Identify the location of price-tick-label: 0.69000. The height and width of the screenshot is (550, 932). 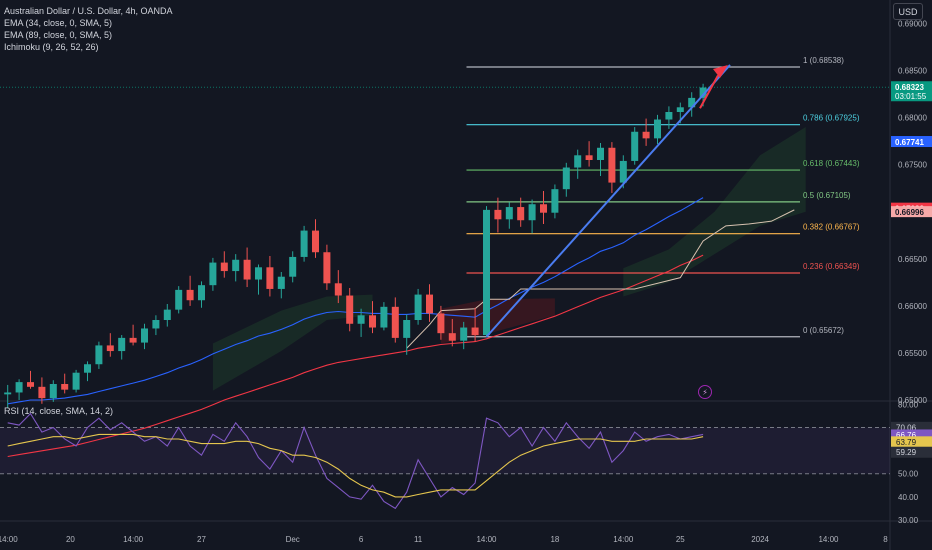
(912, 24).